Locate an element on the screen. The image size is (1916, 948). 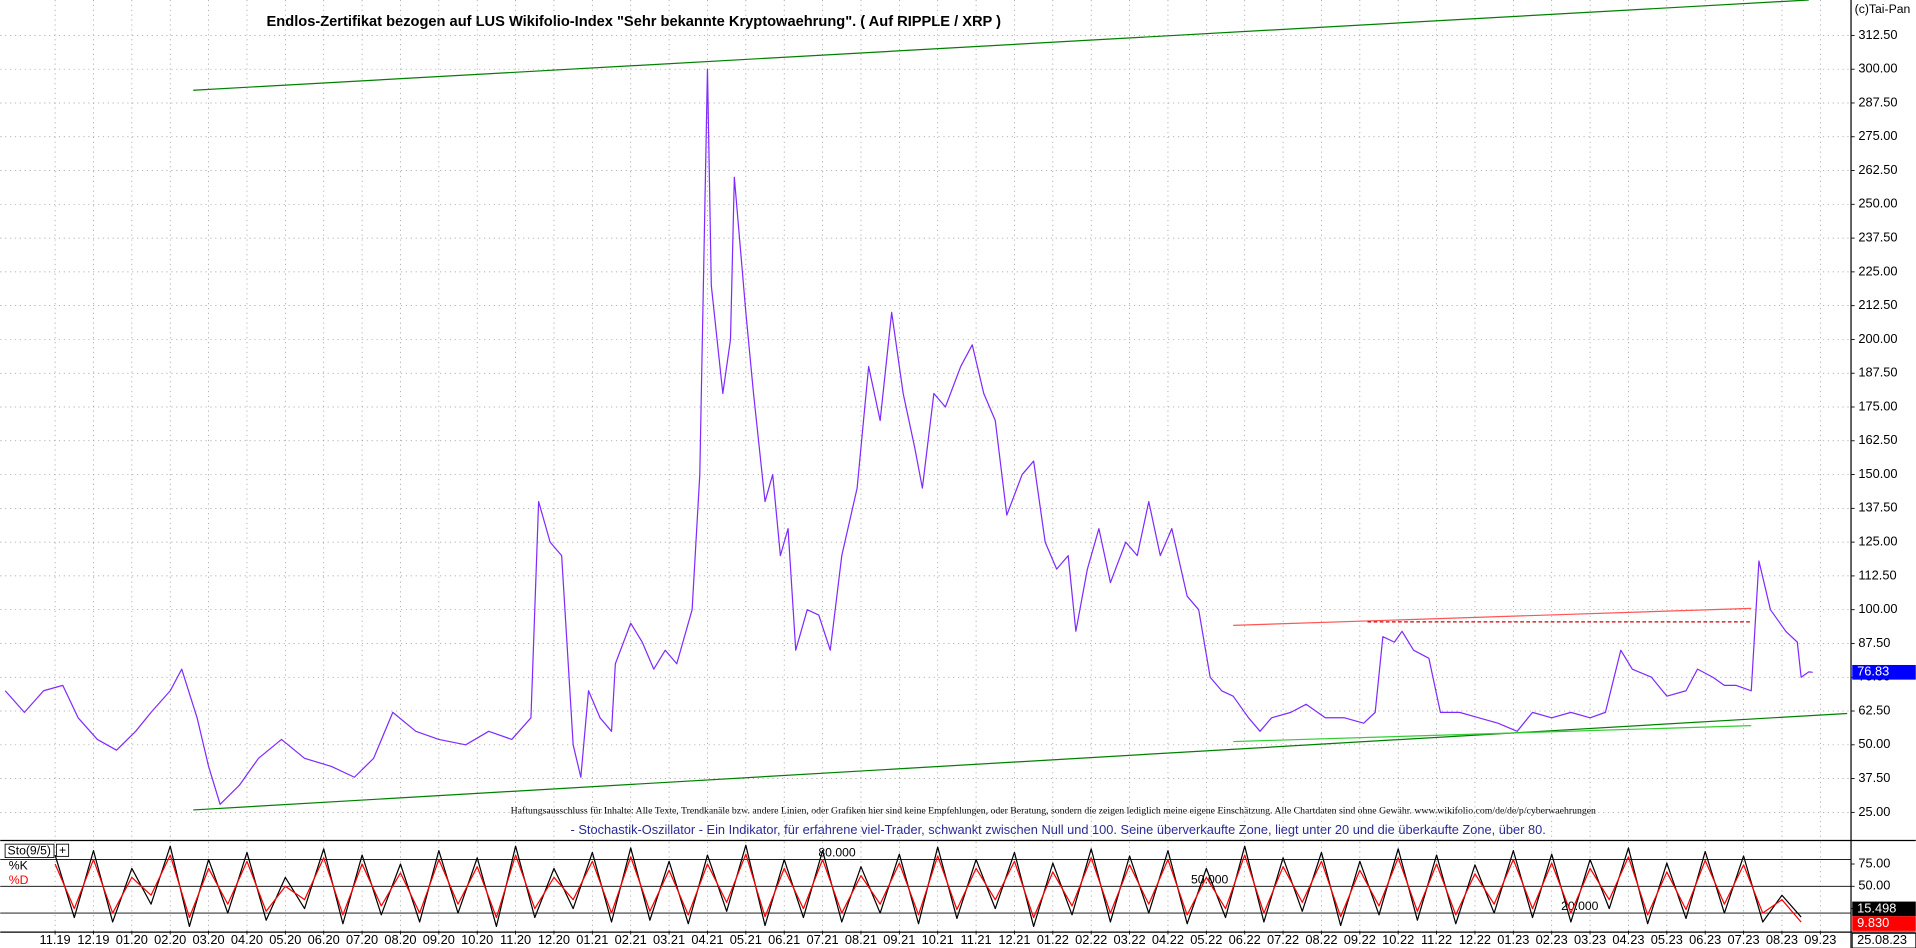
x-tick-label: 10.20 is located at coordinates (477, 939).